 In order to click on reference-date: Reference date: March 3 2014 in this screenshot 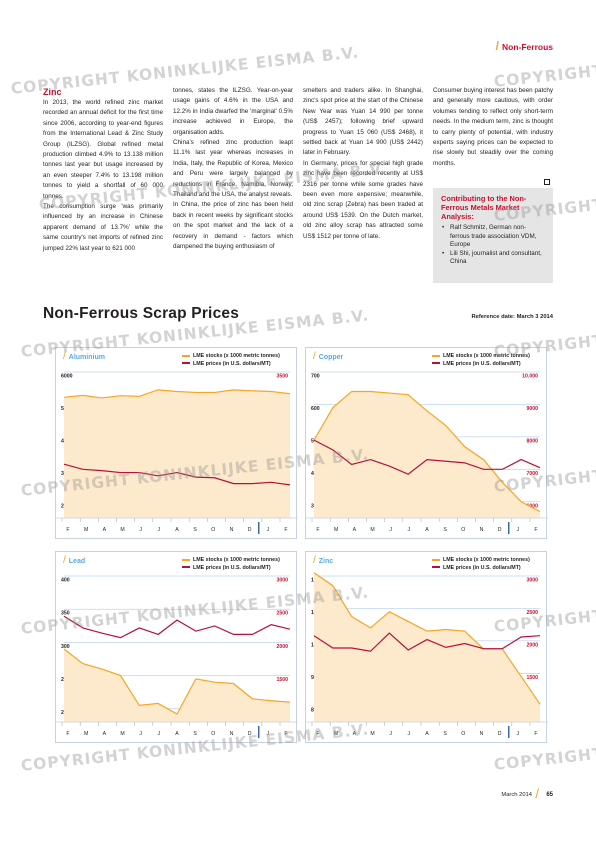, I will do `click(512, 317)`.